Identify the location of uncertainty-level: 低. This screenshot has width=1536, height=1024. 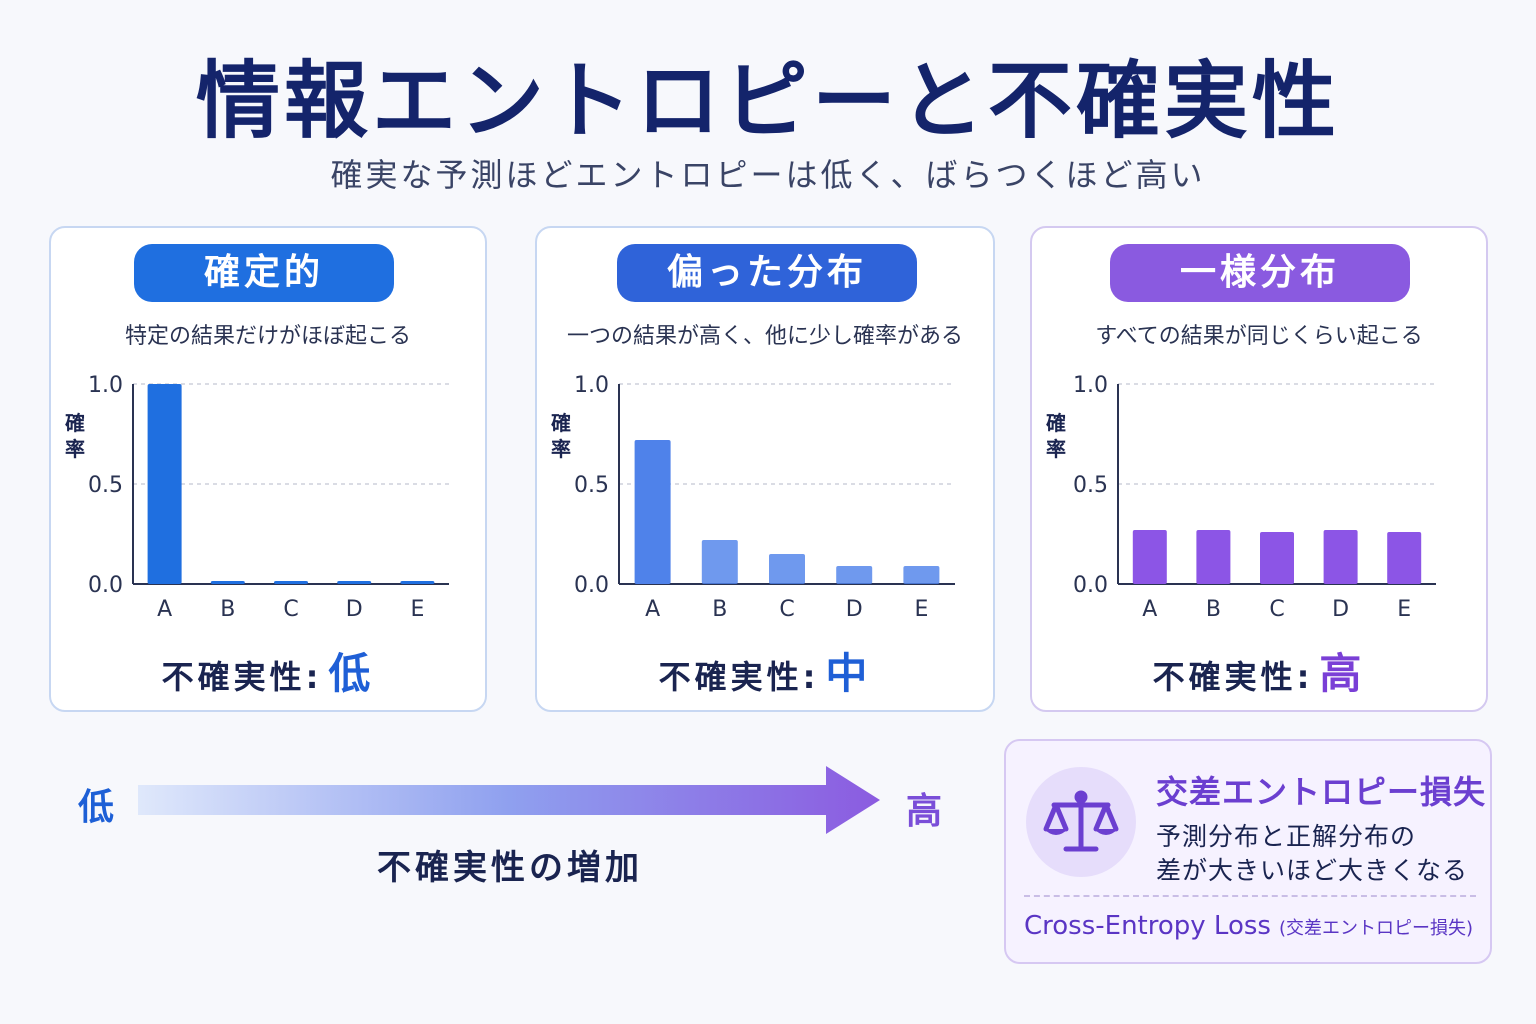
(351, 673).